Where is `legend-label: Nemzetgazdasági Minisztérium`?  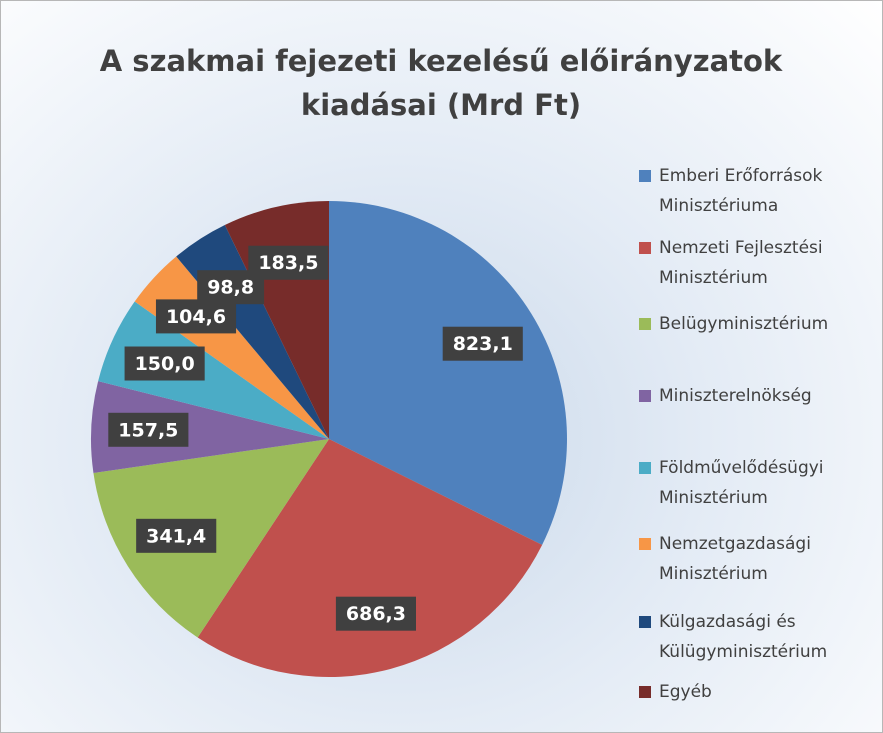 legend-label: Nemzetgazdasági Minisztérium is located at coordinates (735, 559).